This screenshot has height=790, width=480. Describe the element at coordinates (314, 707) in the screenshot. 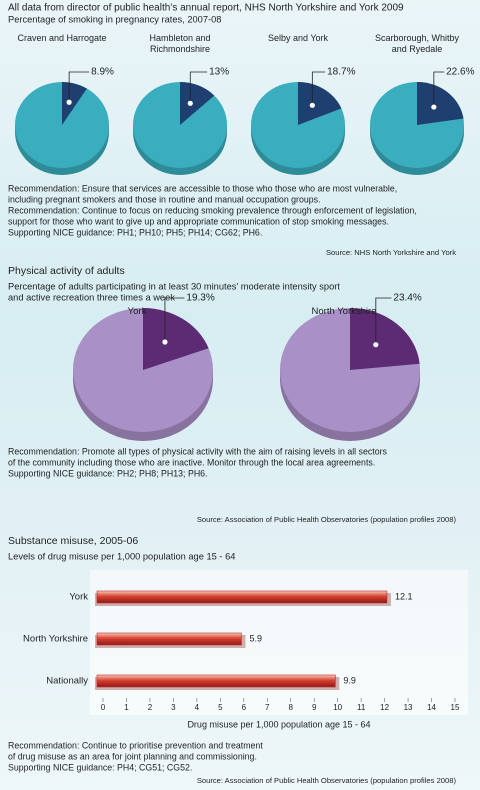

I see `x-tick-label: 9` at that location.